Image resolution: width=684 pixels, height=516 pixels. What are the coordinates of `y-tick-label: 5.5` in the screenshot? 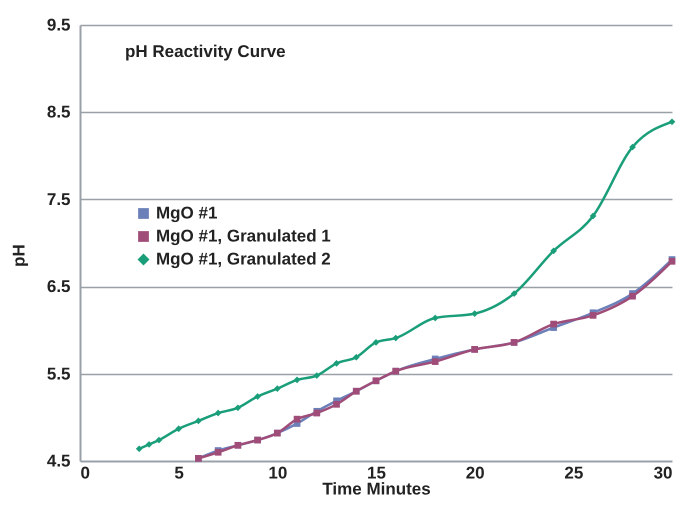 It's located at (58, 374).